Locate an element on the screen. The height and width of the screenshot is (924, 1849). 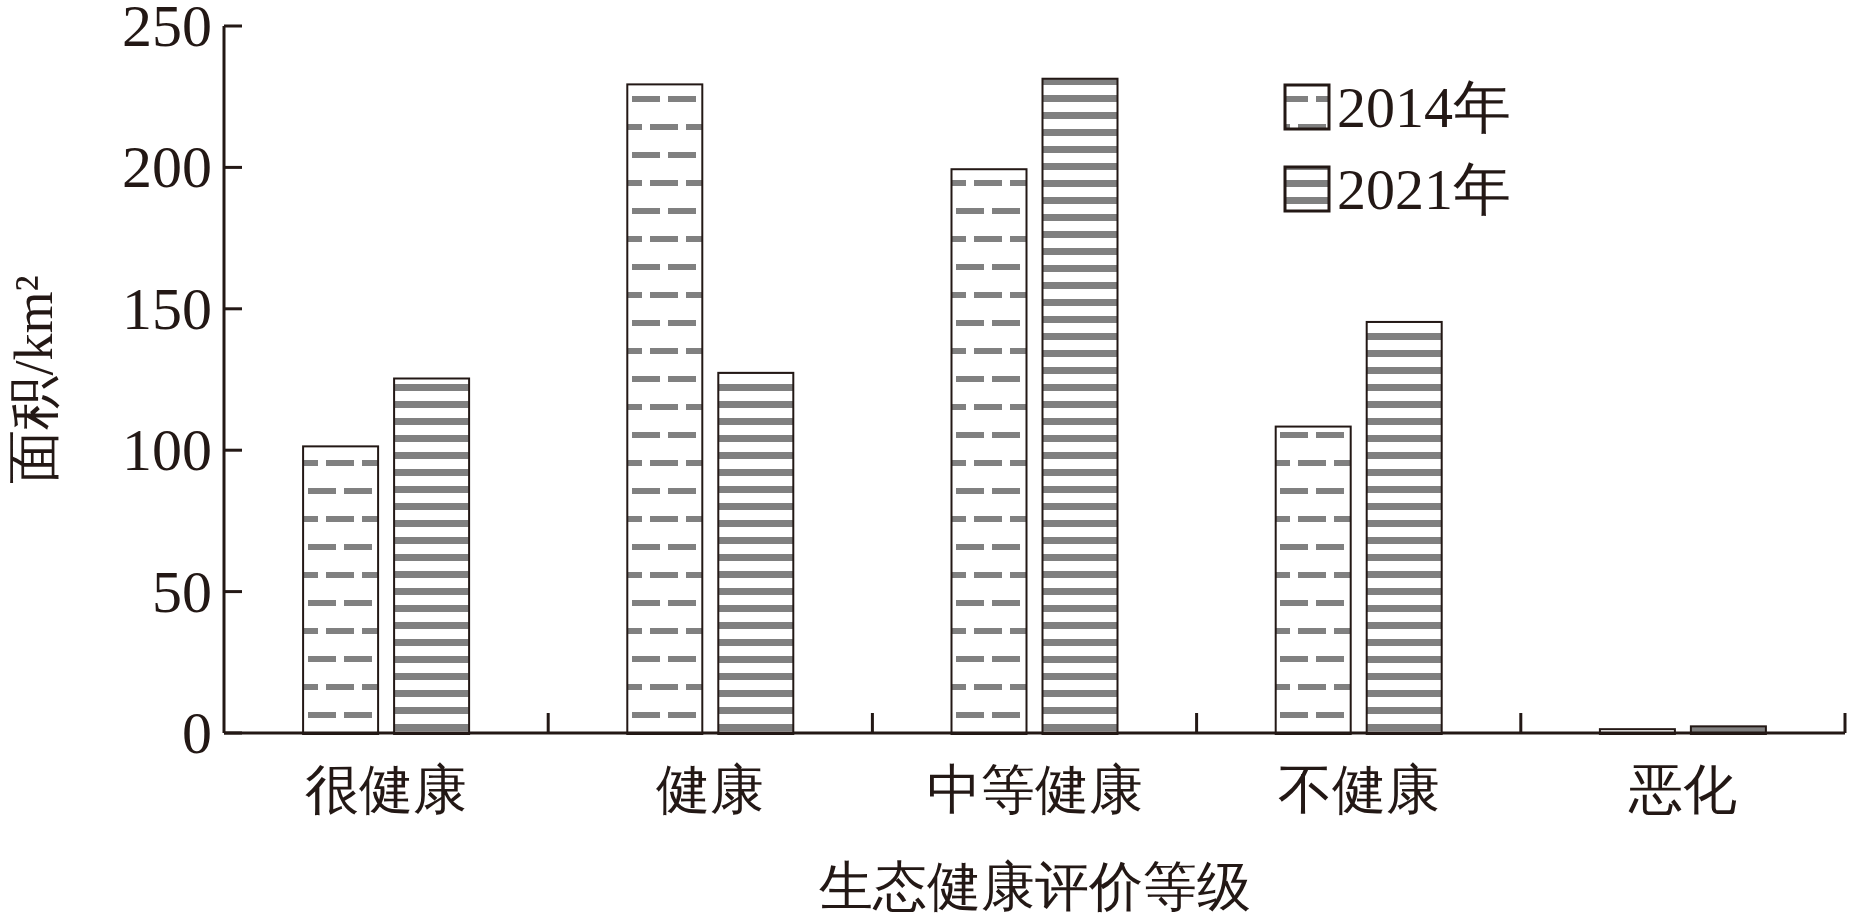
x-tick-label: 恶化 is located at coordinates (1682, 790).